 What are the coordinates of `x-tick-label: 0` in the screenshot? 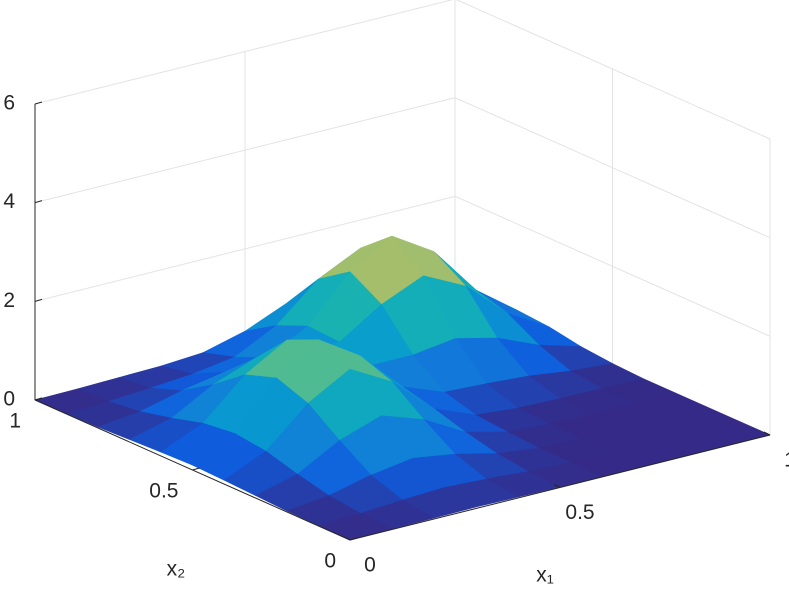 It's located at (370, 565).